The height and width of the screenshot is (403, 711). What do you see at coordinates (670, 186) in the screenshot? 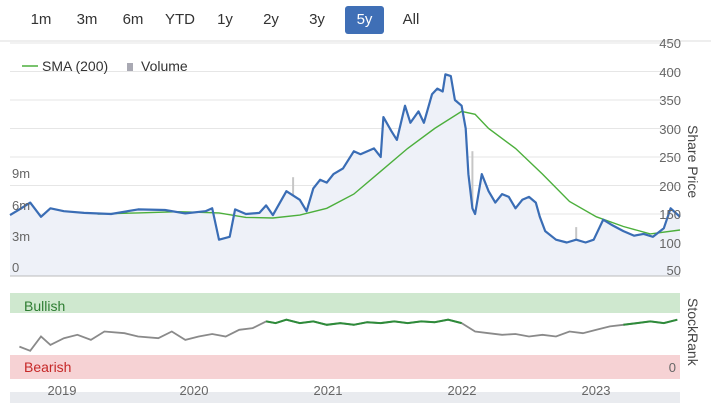
I see `price-tick-label: 200` at bounding box center [670, 186].